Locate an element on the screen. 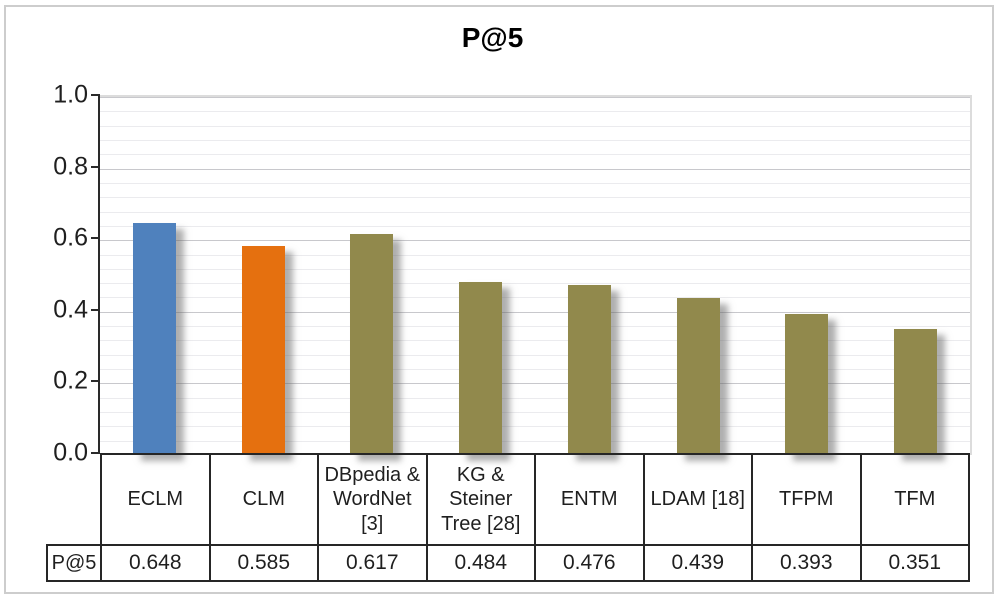 This screenshot has height=601, width=1001. category-cell: TFM is located at coordinates (914, 499).